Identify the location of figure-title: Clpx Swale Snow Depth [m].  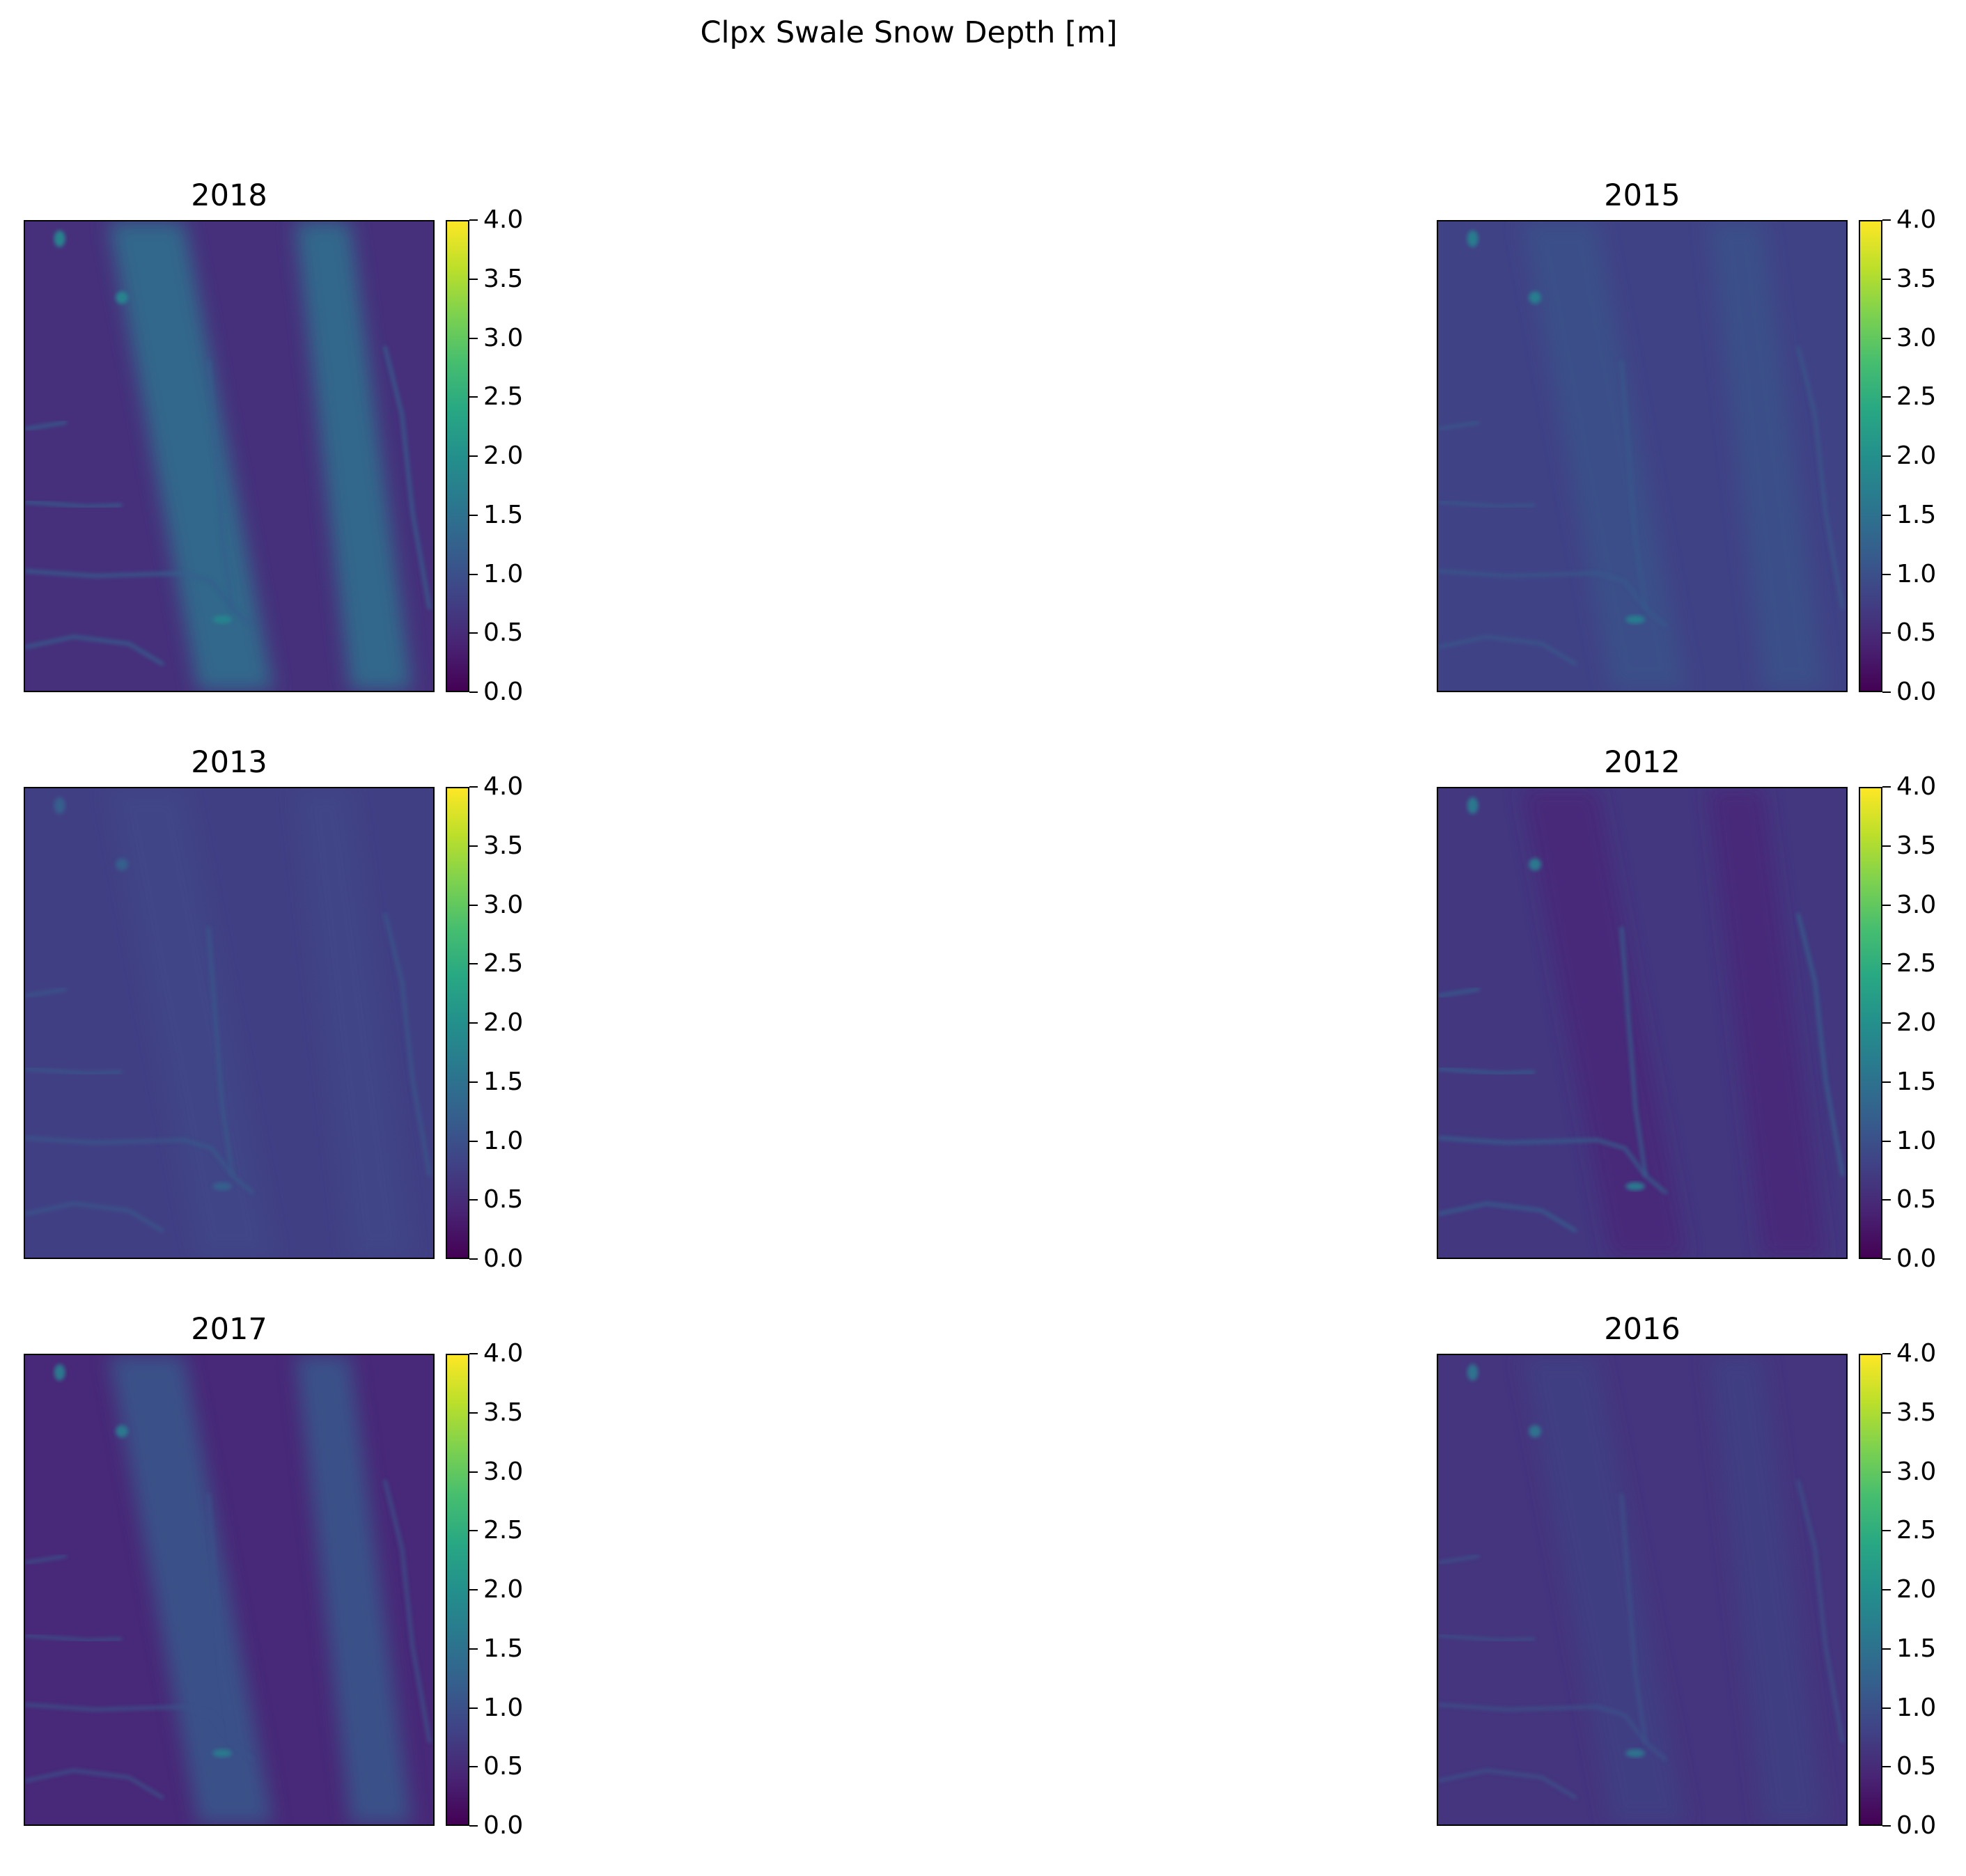
(909, 32).